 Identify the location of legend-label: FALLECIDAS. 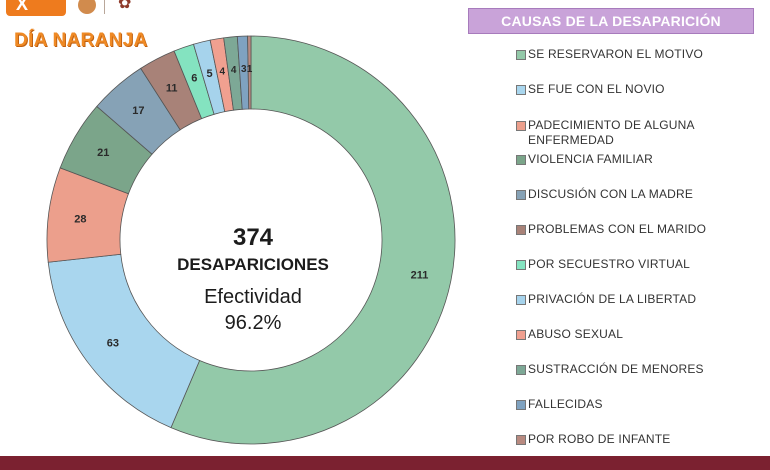
(565, 404).